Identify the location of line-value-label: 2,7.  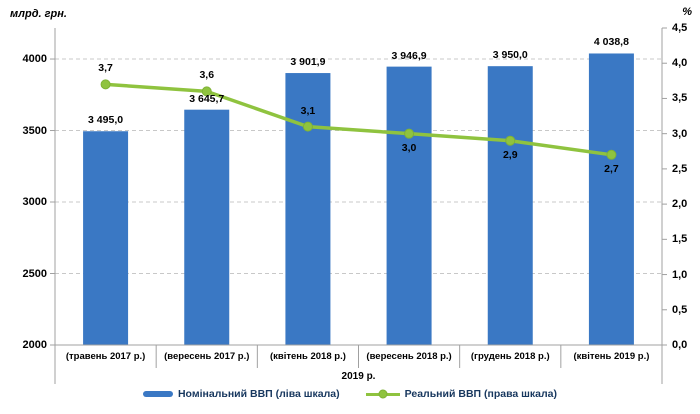
(611, 168).